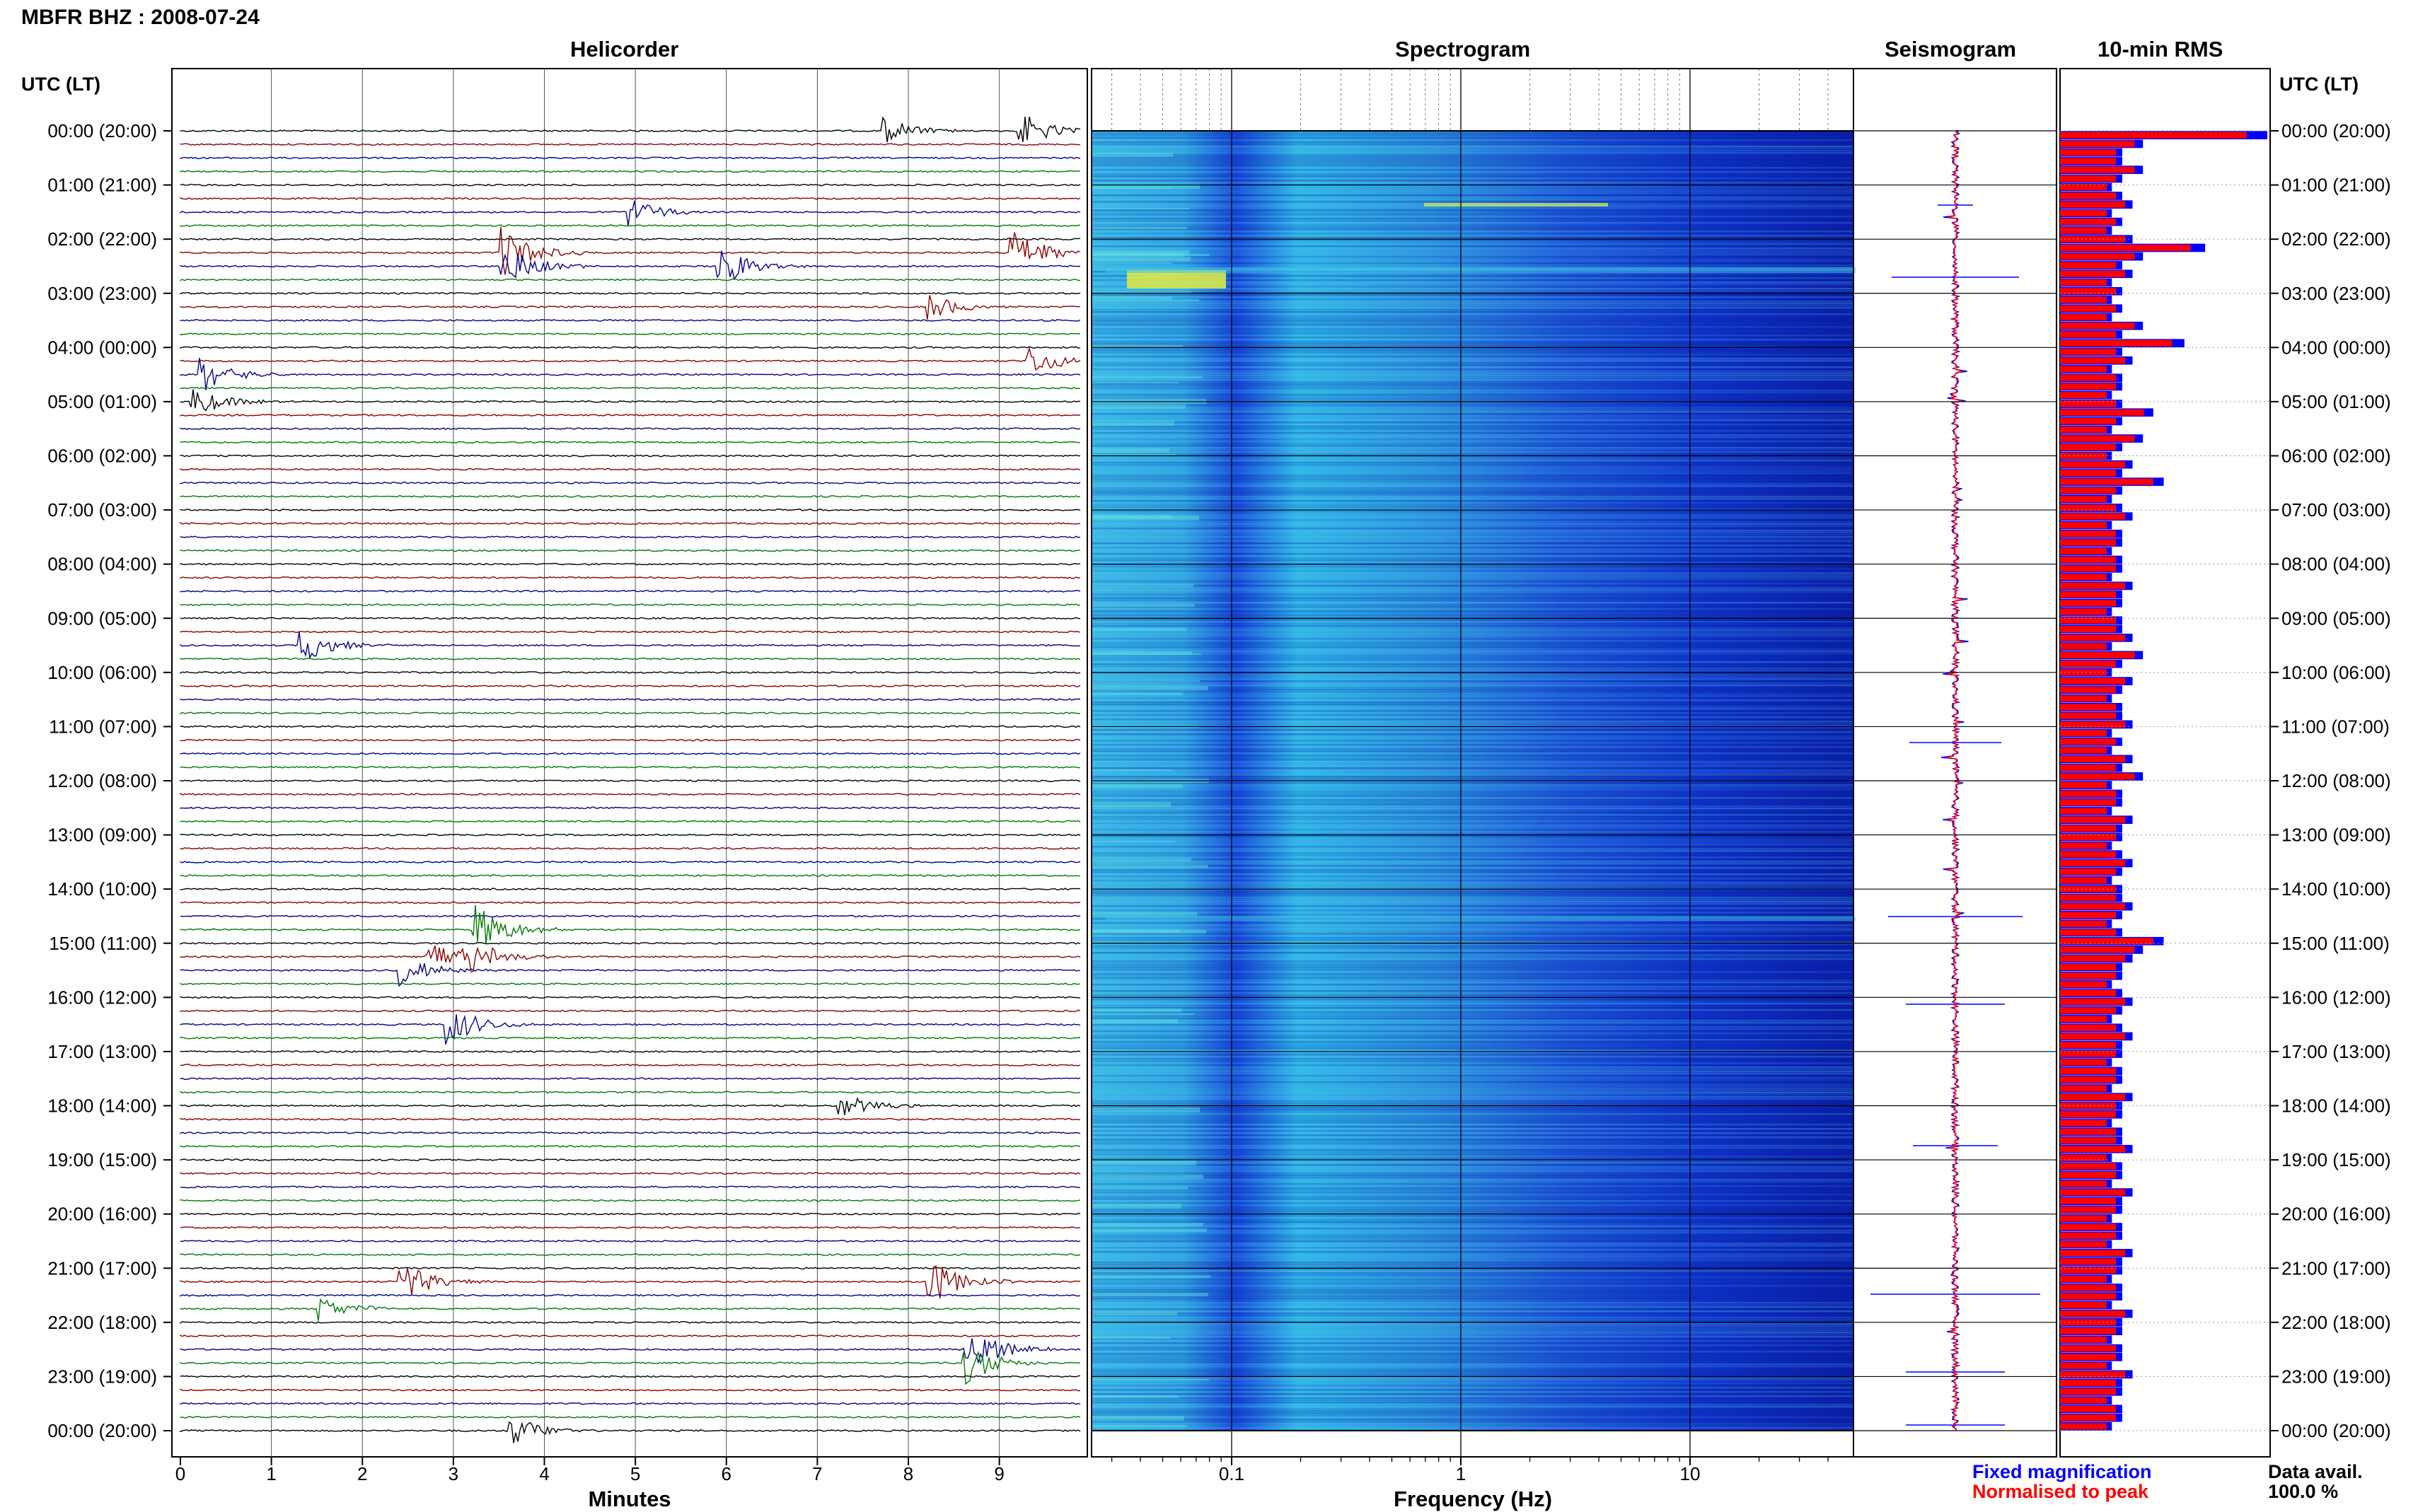  Describe the element at coordinates (60, 84) in the screenshot. I see `utc-left-heading: UTC (LT)` at that location.